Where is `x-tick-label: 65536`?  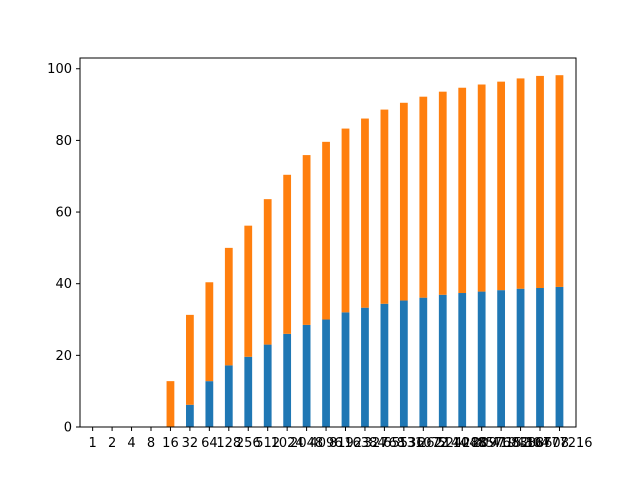 x-tick-label: 65536 is located at coordinates (403, 443).